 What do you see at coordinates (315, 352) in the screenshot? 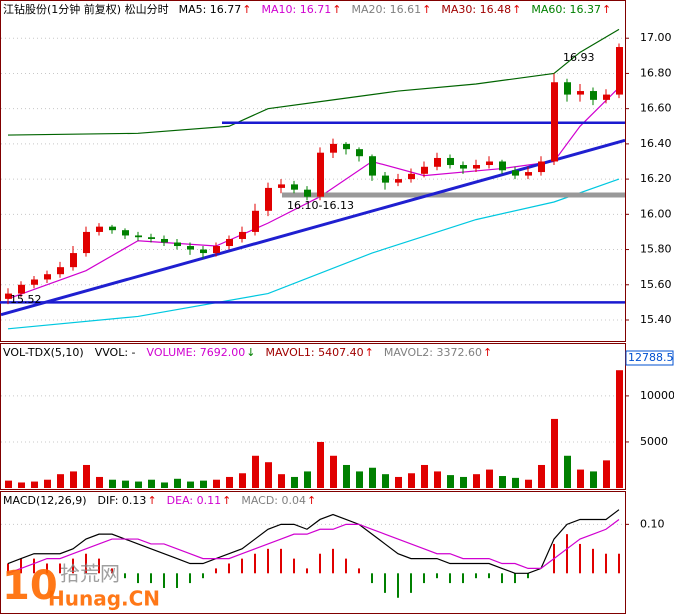
I see `indicator-label: MAVOL1: 5407.40` at bounding box center [315, 352].